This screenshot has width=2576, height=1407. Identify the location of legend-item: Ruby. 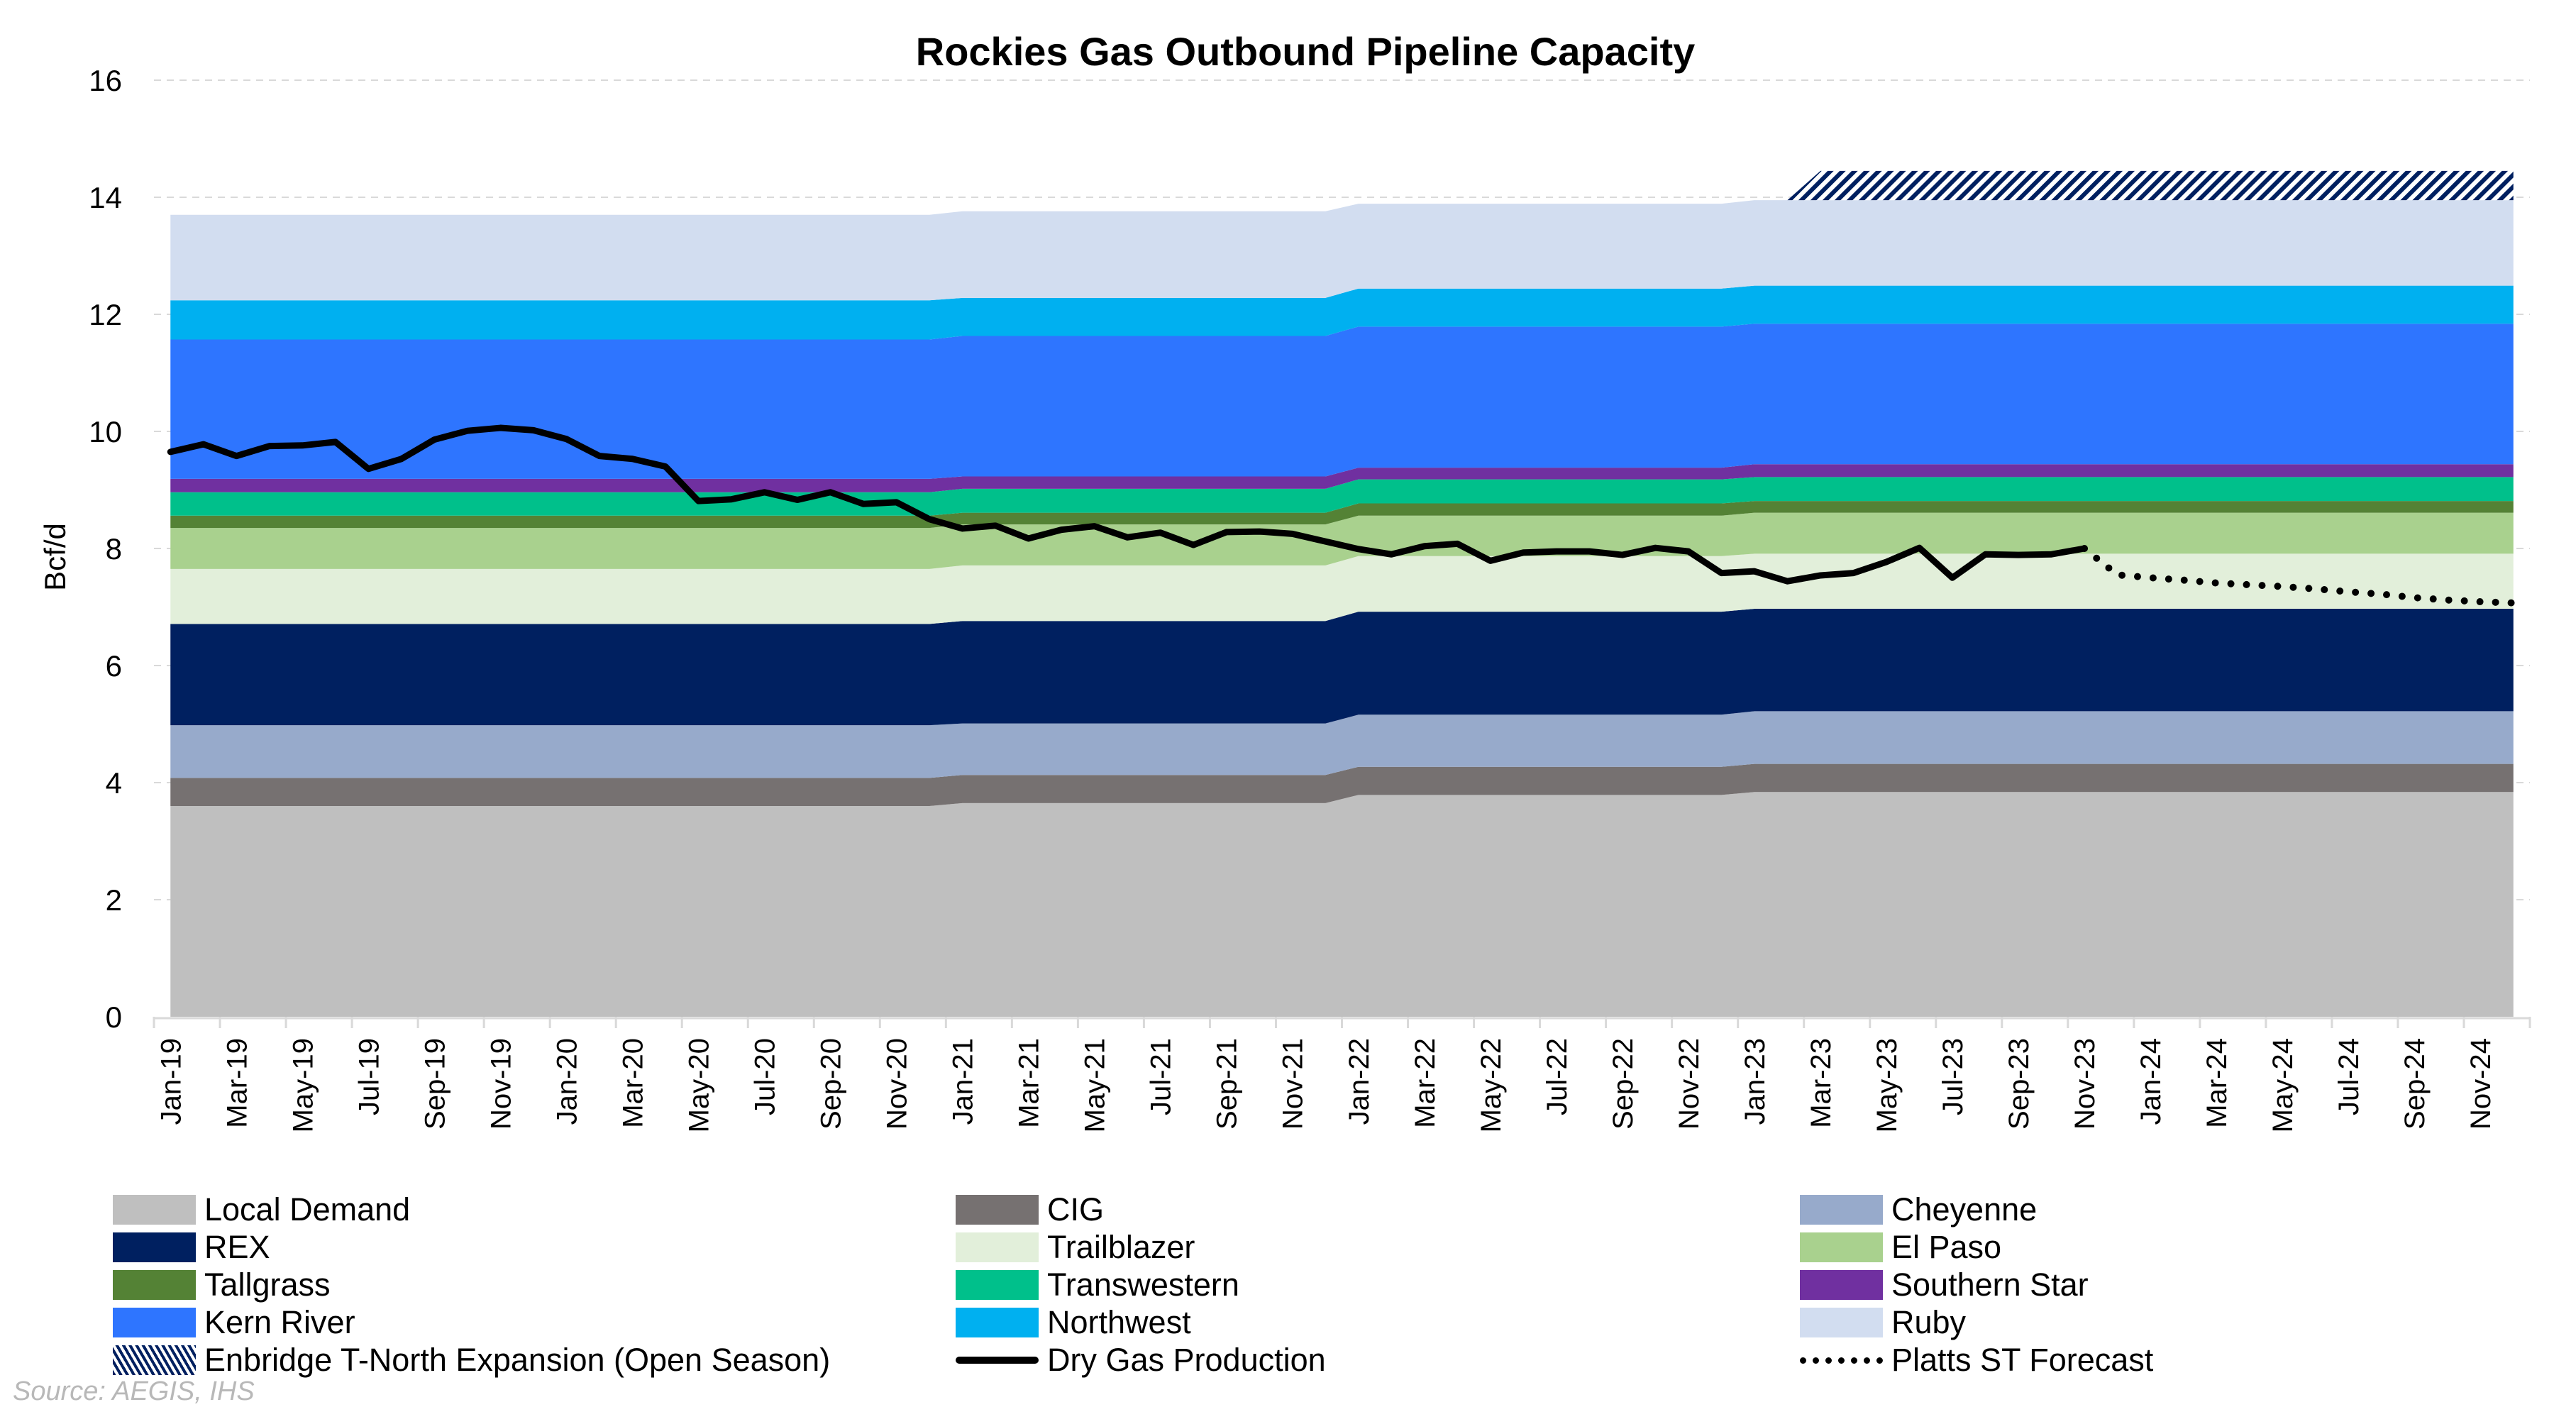
(1883, 1322).